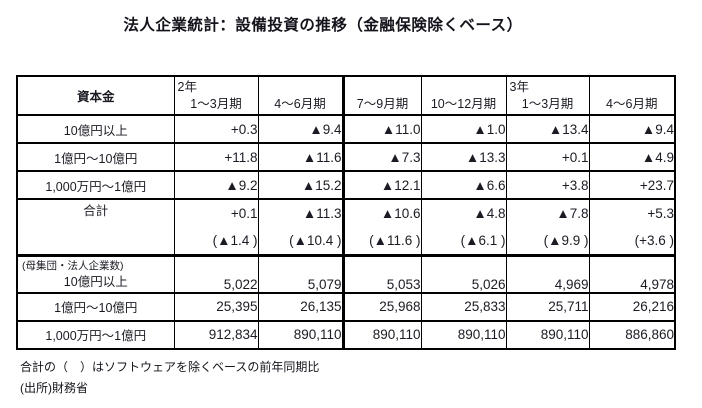  Describe the element at coordinates (300, 156) in the screenshot. I see `value-cell: ▲11.6` at that location.